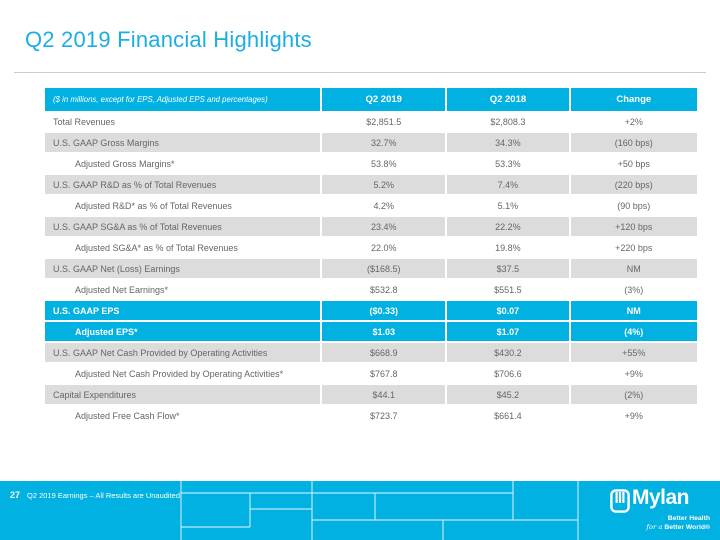  What do you see at coordinates (632, 163) in the screenshot?
I see `value-cell-change: +50 bps` at bounding box center [632, 163].